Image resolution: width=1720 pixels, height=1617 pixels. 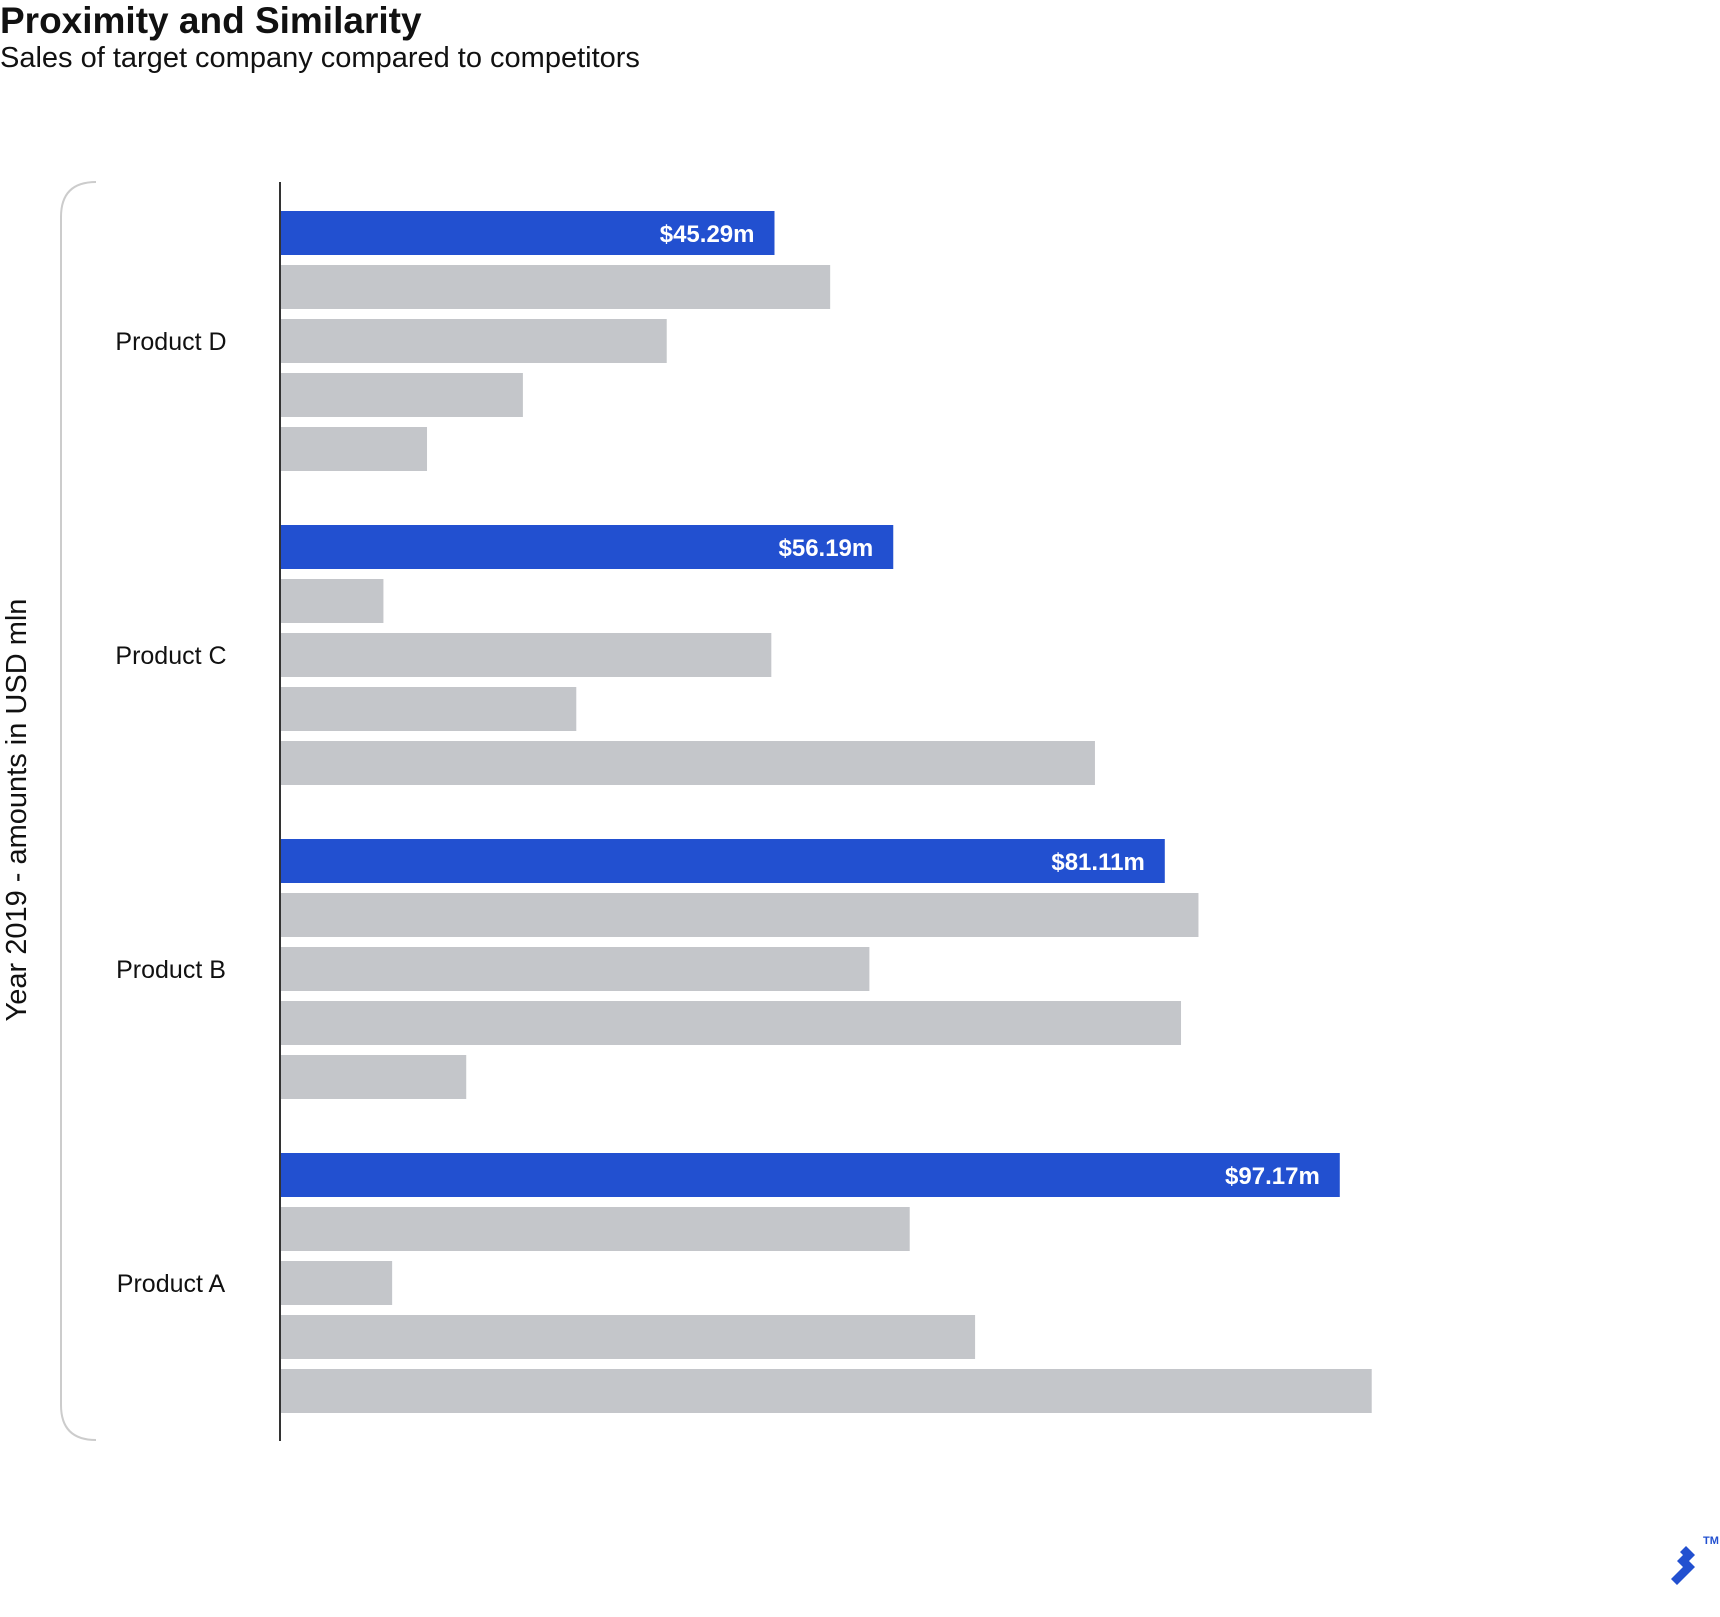 What do you see at coordinates (1683, 1565) in the screenshot?
I see `logo-mark` at bounding box center [1683, 1565].